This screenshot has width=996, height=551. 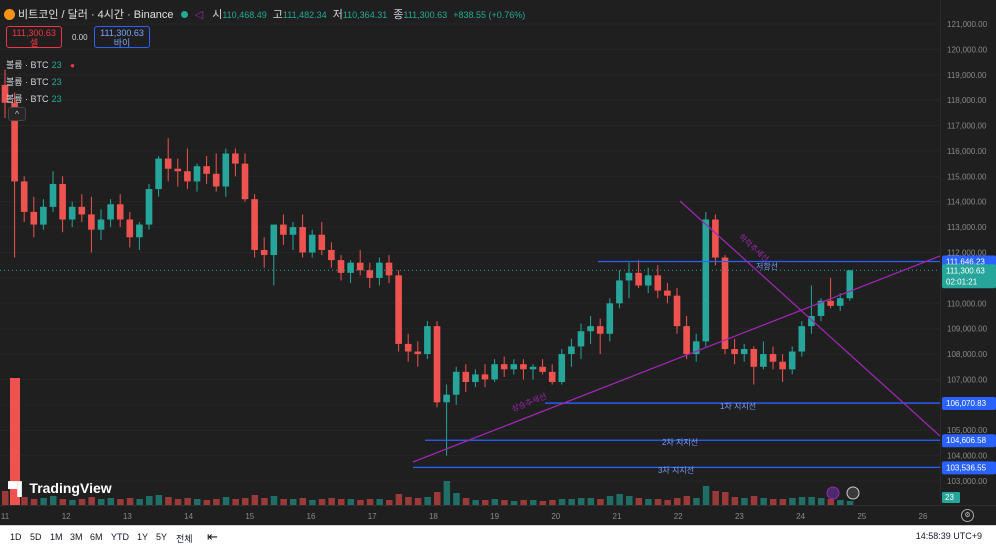 I want to click on indicator-name: 볼륨 · BTC, so click(x=27, y=99).